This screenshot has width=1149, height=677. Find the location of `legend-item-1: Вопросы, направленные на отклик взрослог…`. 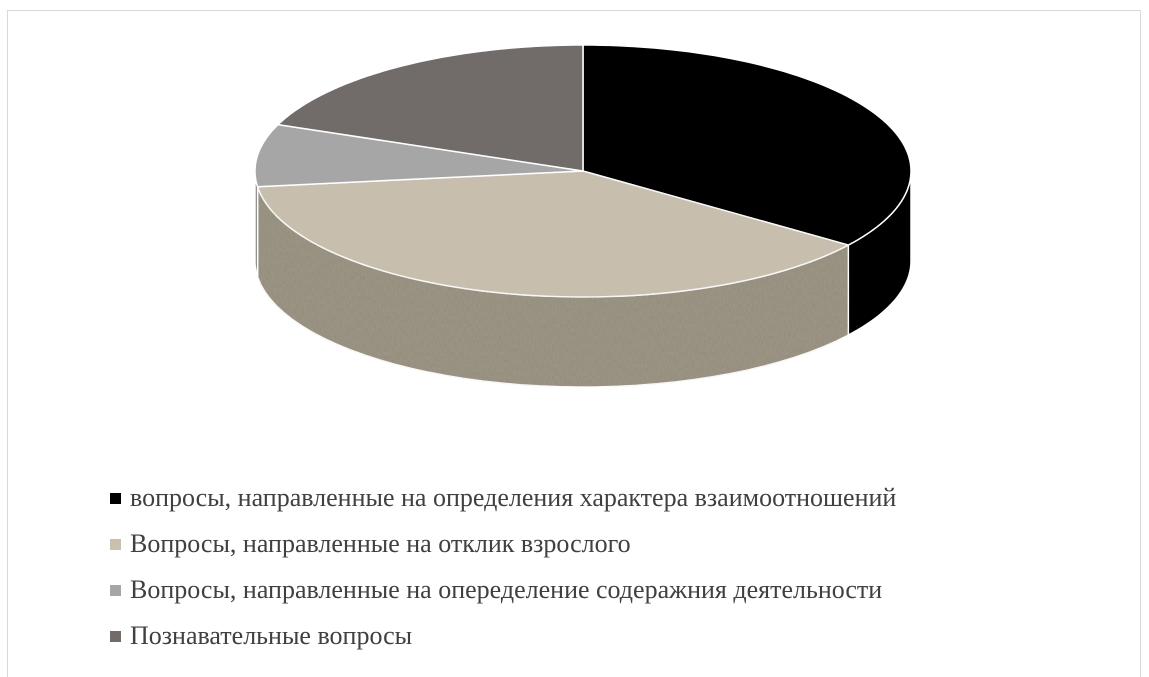

legend-item-1: Вопросы, направленные на отклик взрослог… is located at coordinates (610, 544).